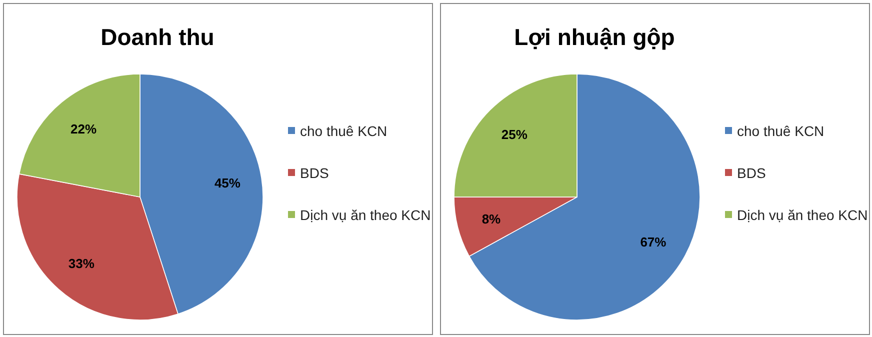 The image size is (872, 337). I want to click on data-label: 67%, so click(653, 242).